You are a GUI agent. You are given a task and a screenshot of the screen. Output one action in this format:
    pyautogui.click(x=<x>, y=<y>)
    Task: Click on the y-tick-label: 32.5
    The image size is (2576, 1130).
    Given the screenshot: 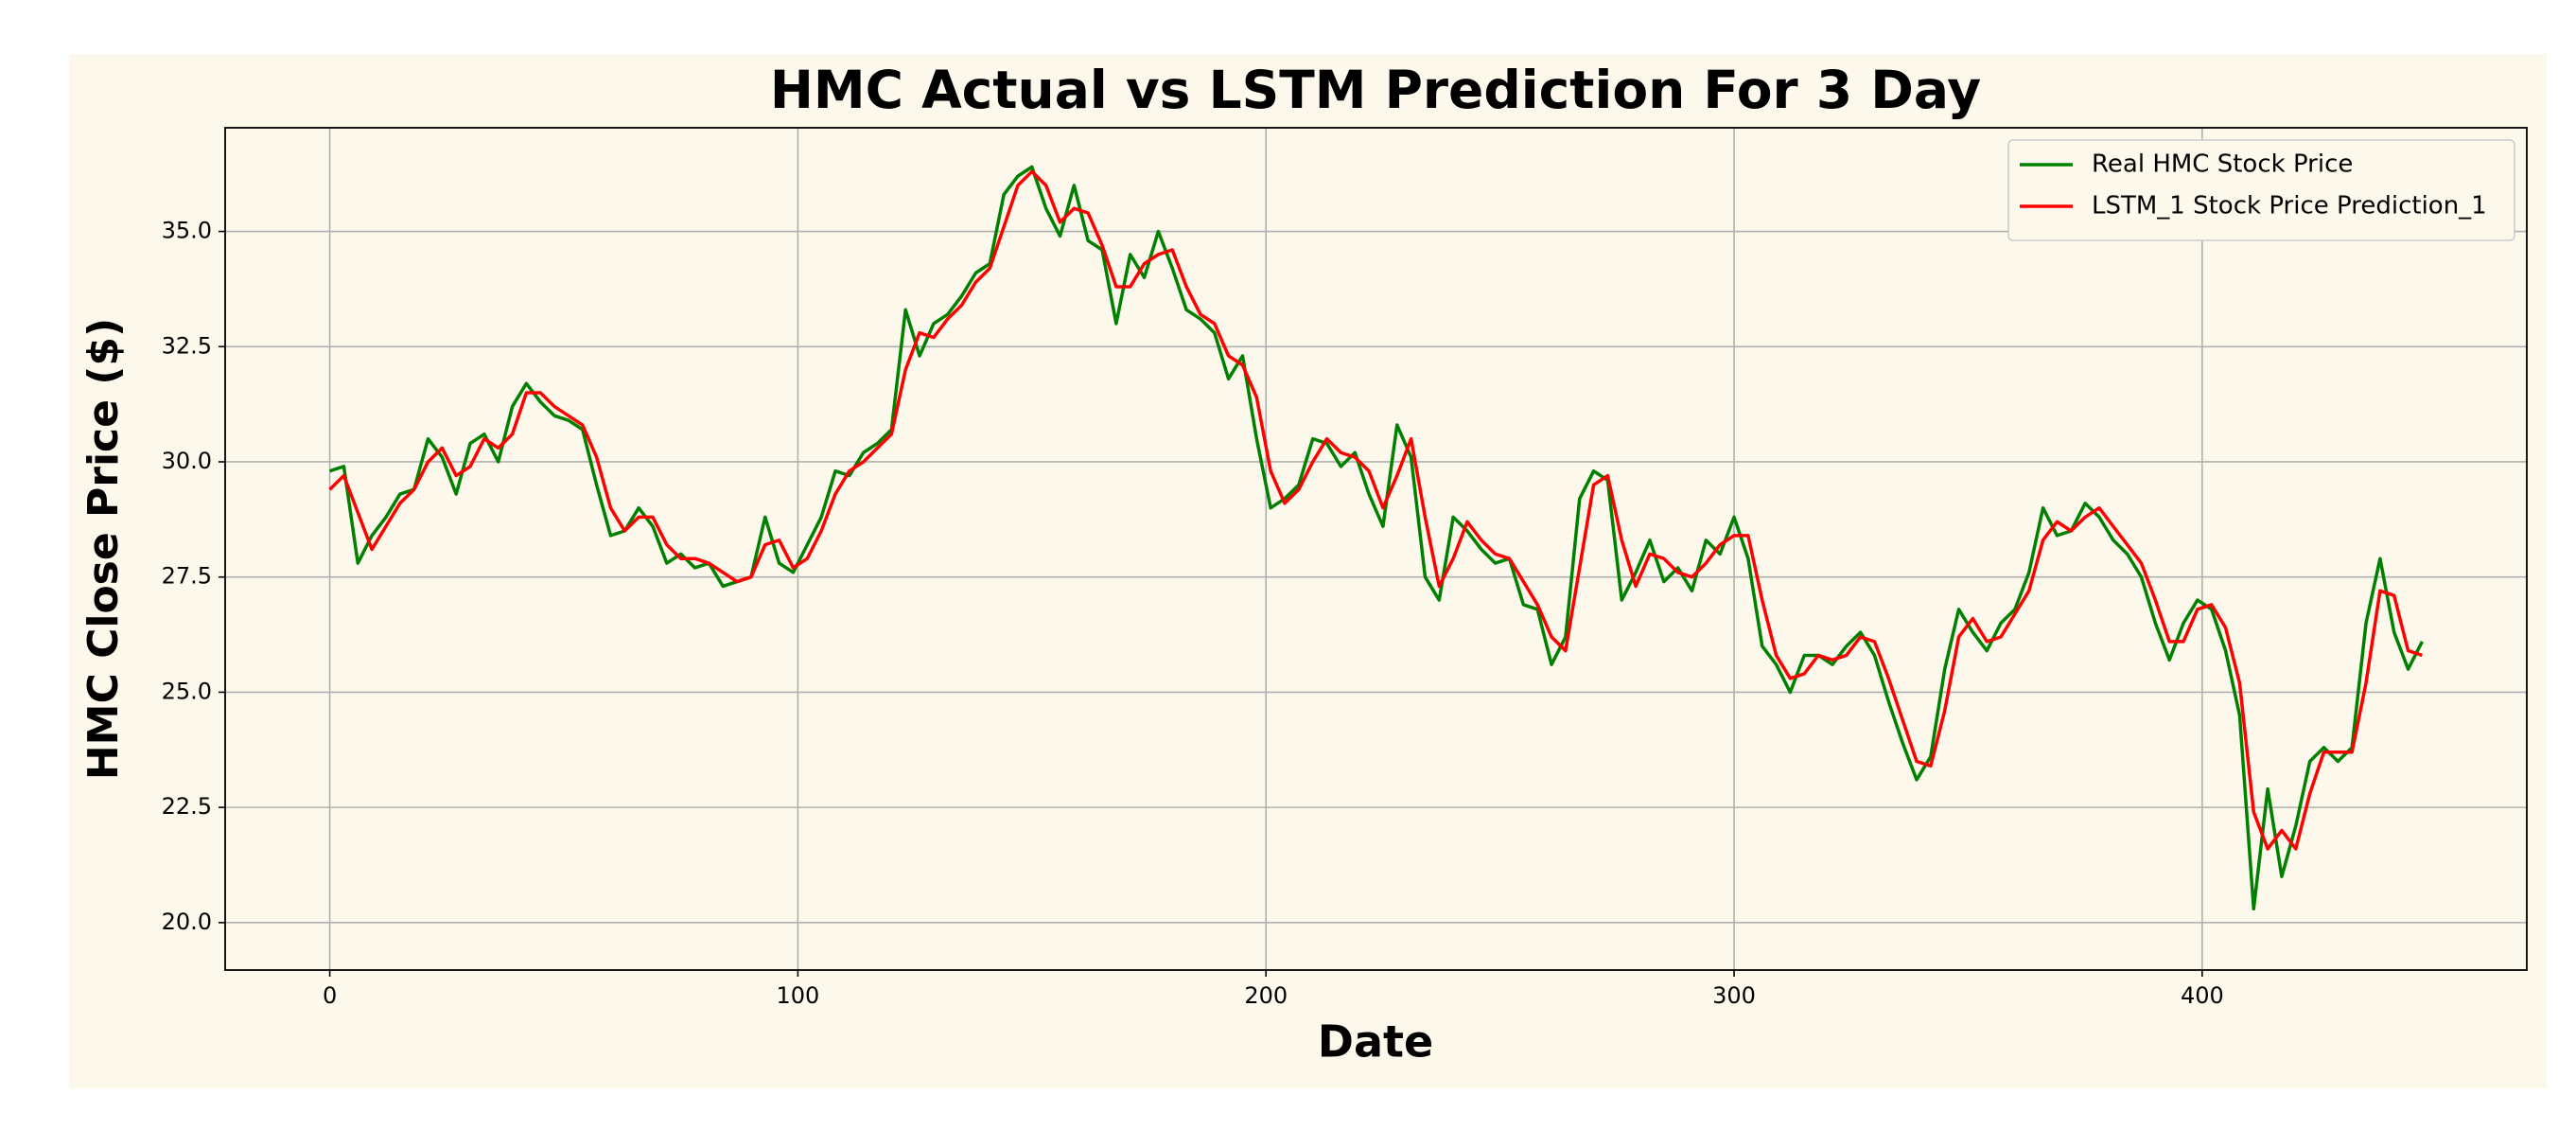 What is the action you would take?
    pyautogui.click(x=187, y=345)
    